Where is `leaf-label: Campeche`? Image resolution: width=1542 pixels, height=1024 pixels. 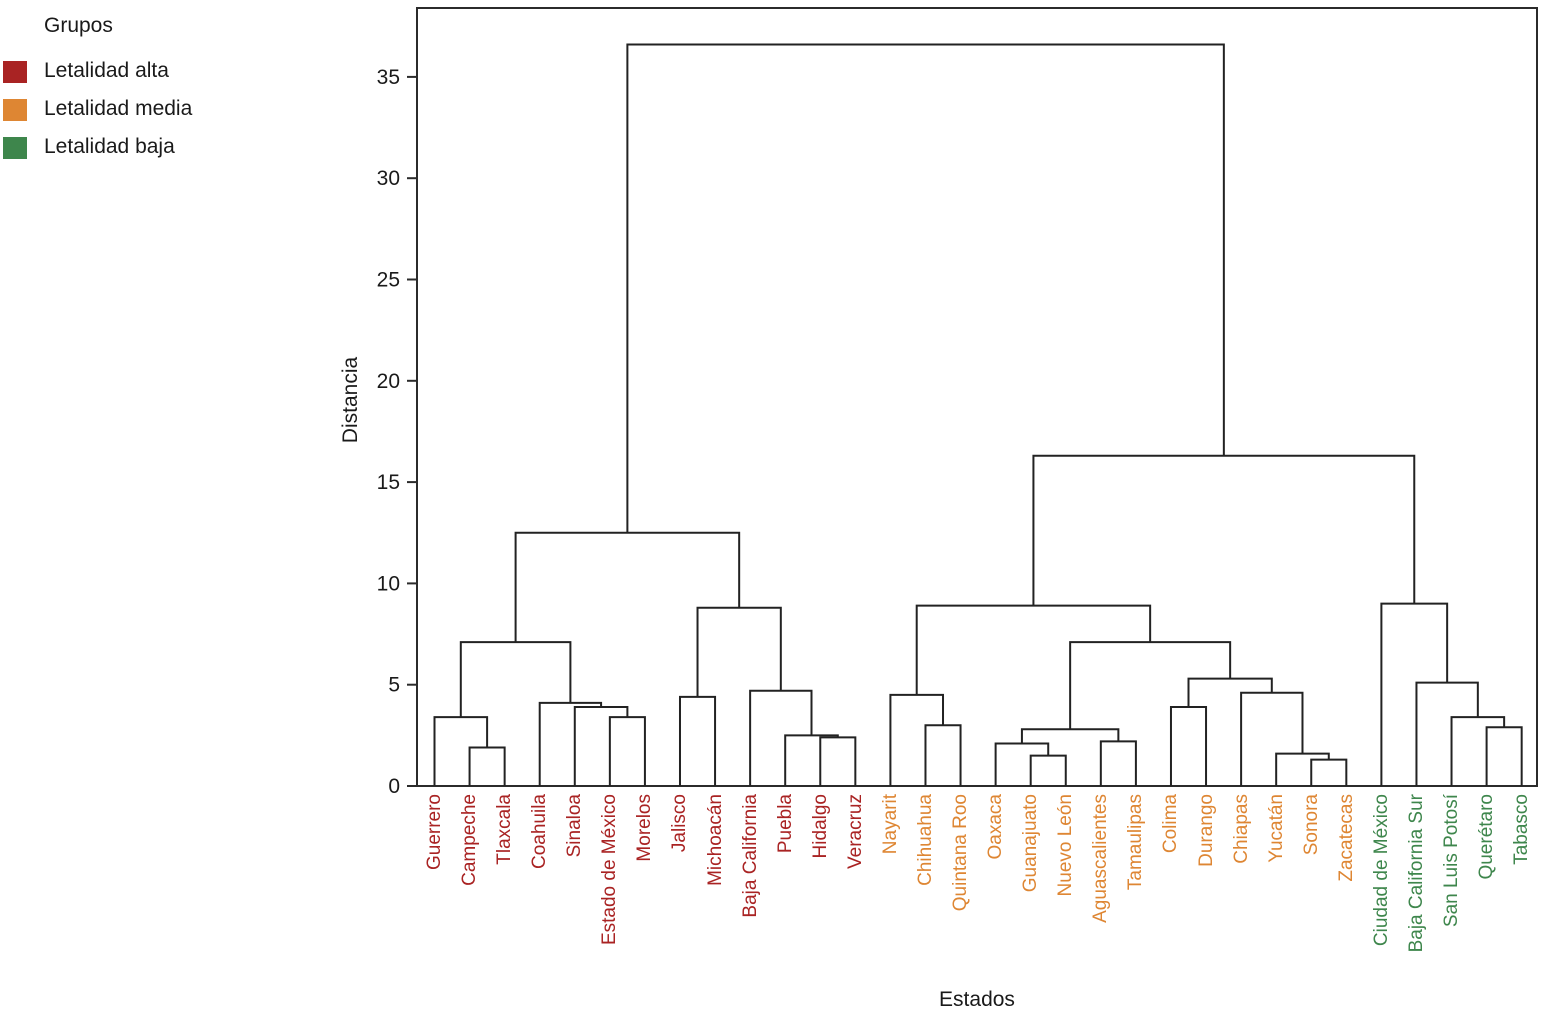 leaf-label: Campeche is located at coordinates (470, 840).